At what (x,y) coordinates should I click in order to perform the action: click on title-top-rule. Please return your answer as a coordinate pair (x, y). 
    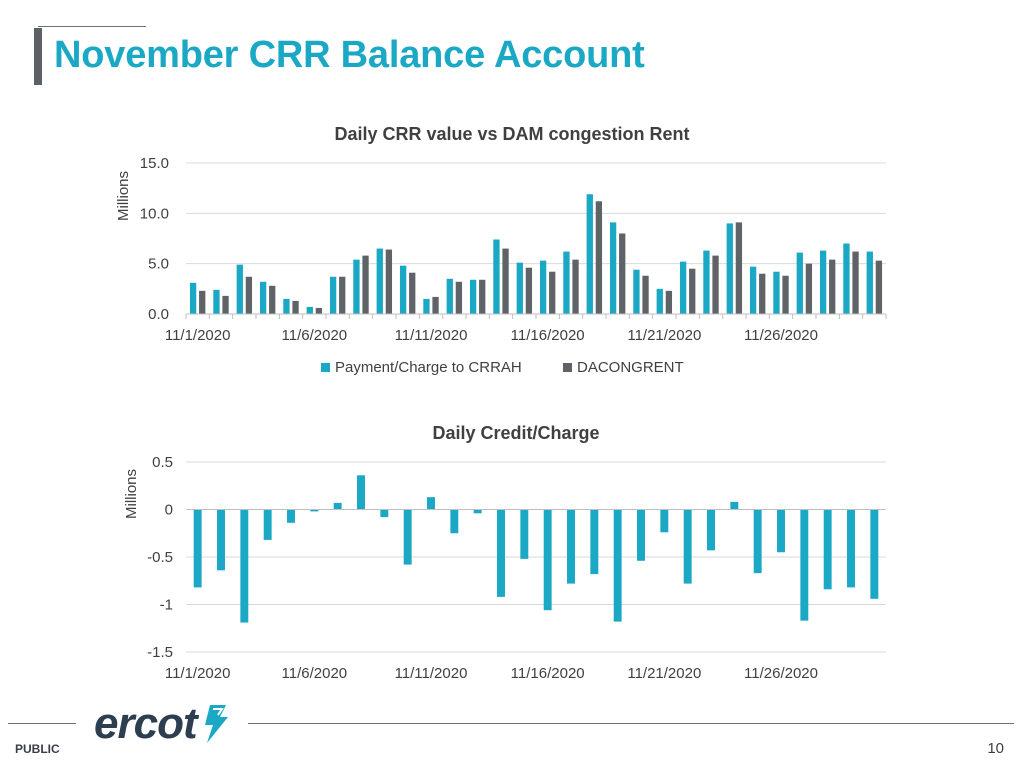
    Looking at the image, I should click on (92, 26).